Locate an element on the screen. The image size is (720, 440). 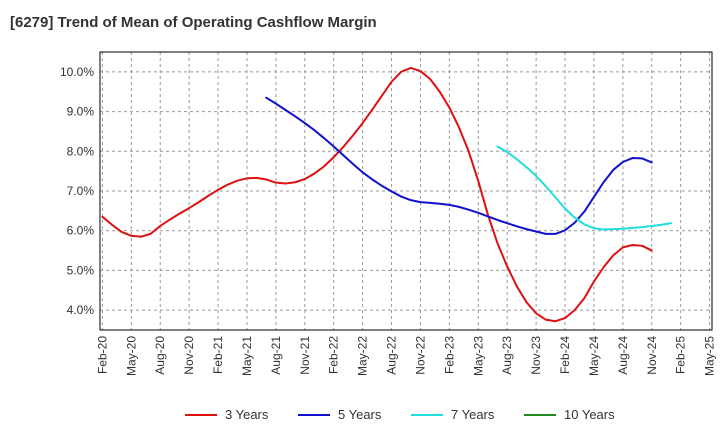
x-tick-label: Nov-21 is located at coordinates (305, 355).